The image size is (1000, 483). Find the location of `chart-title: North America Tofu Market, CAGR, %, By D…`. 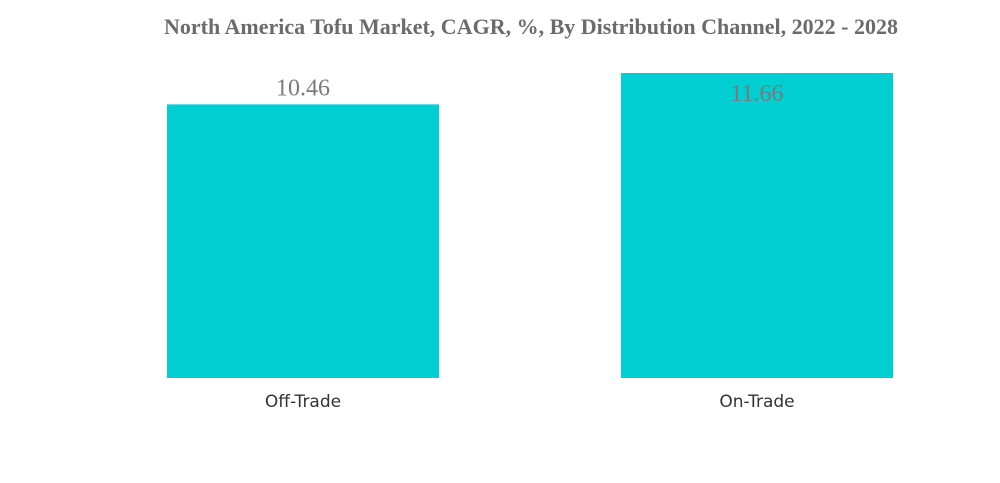

chart-title: North America Tofu Market, CAGR, %, By D… is located at coordinates (531, 26).